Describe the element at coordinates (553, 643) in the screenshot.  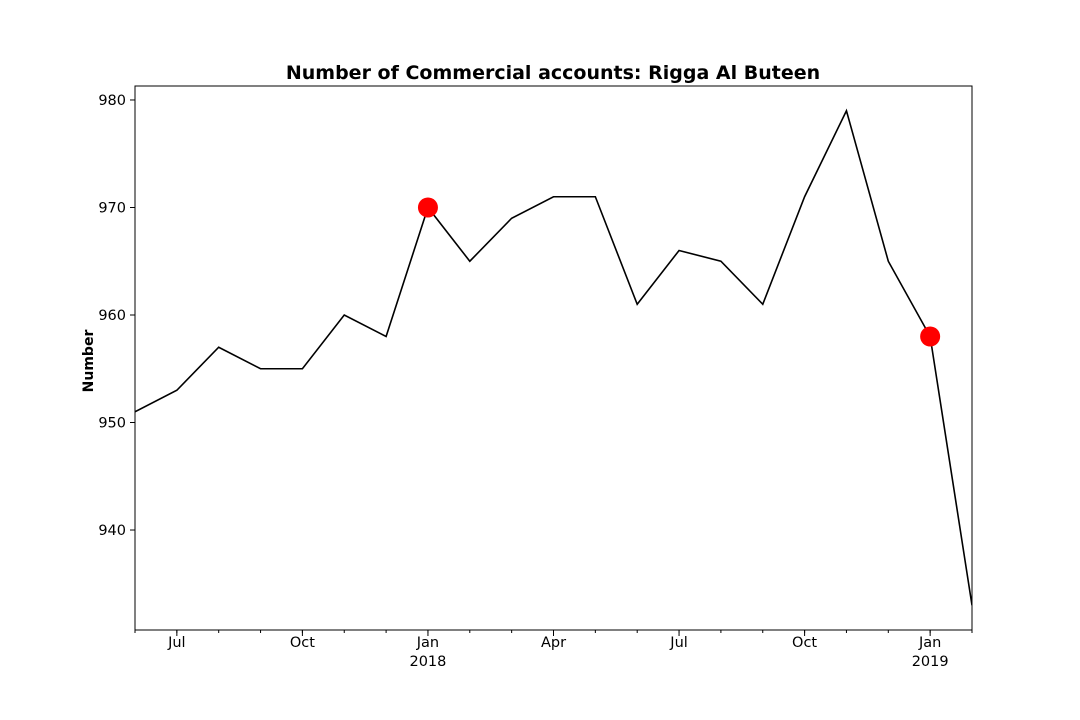
I see `x-tick-label: Apr` at that location.